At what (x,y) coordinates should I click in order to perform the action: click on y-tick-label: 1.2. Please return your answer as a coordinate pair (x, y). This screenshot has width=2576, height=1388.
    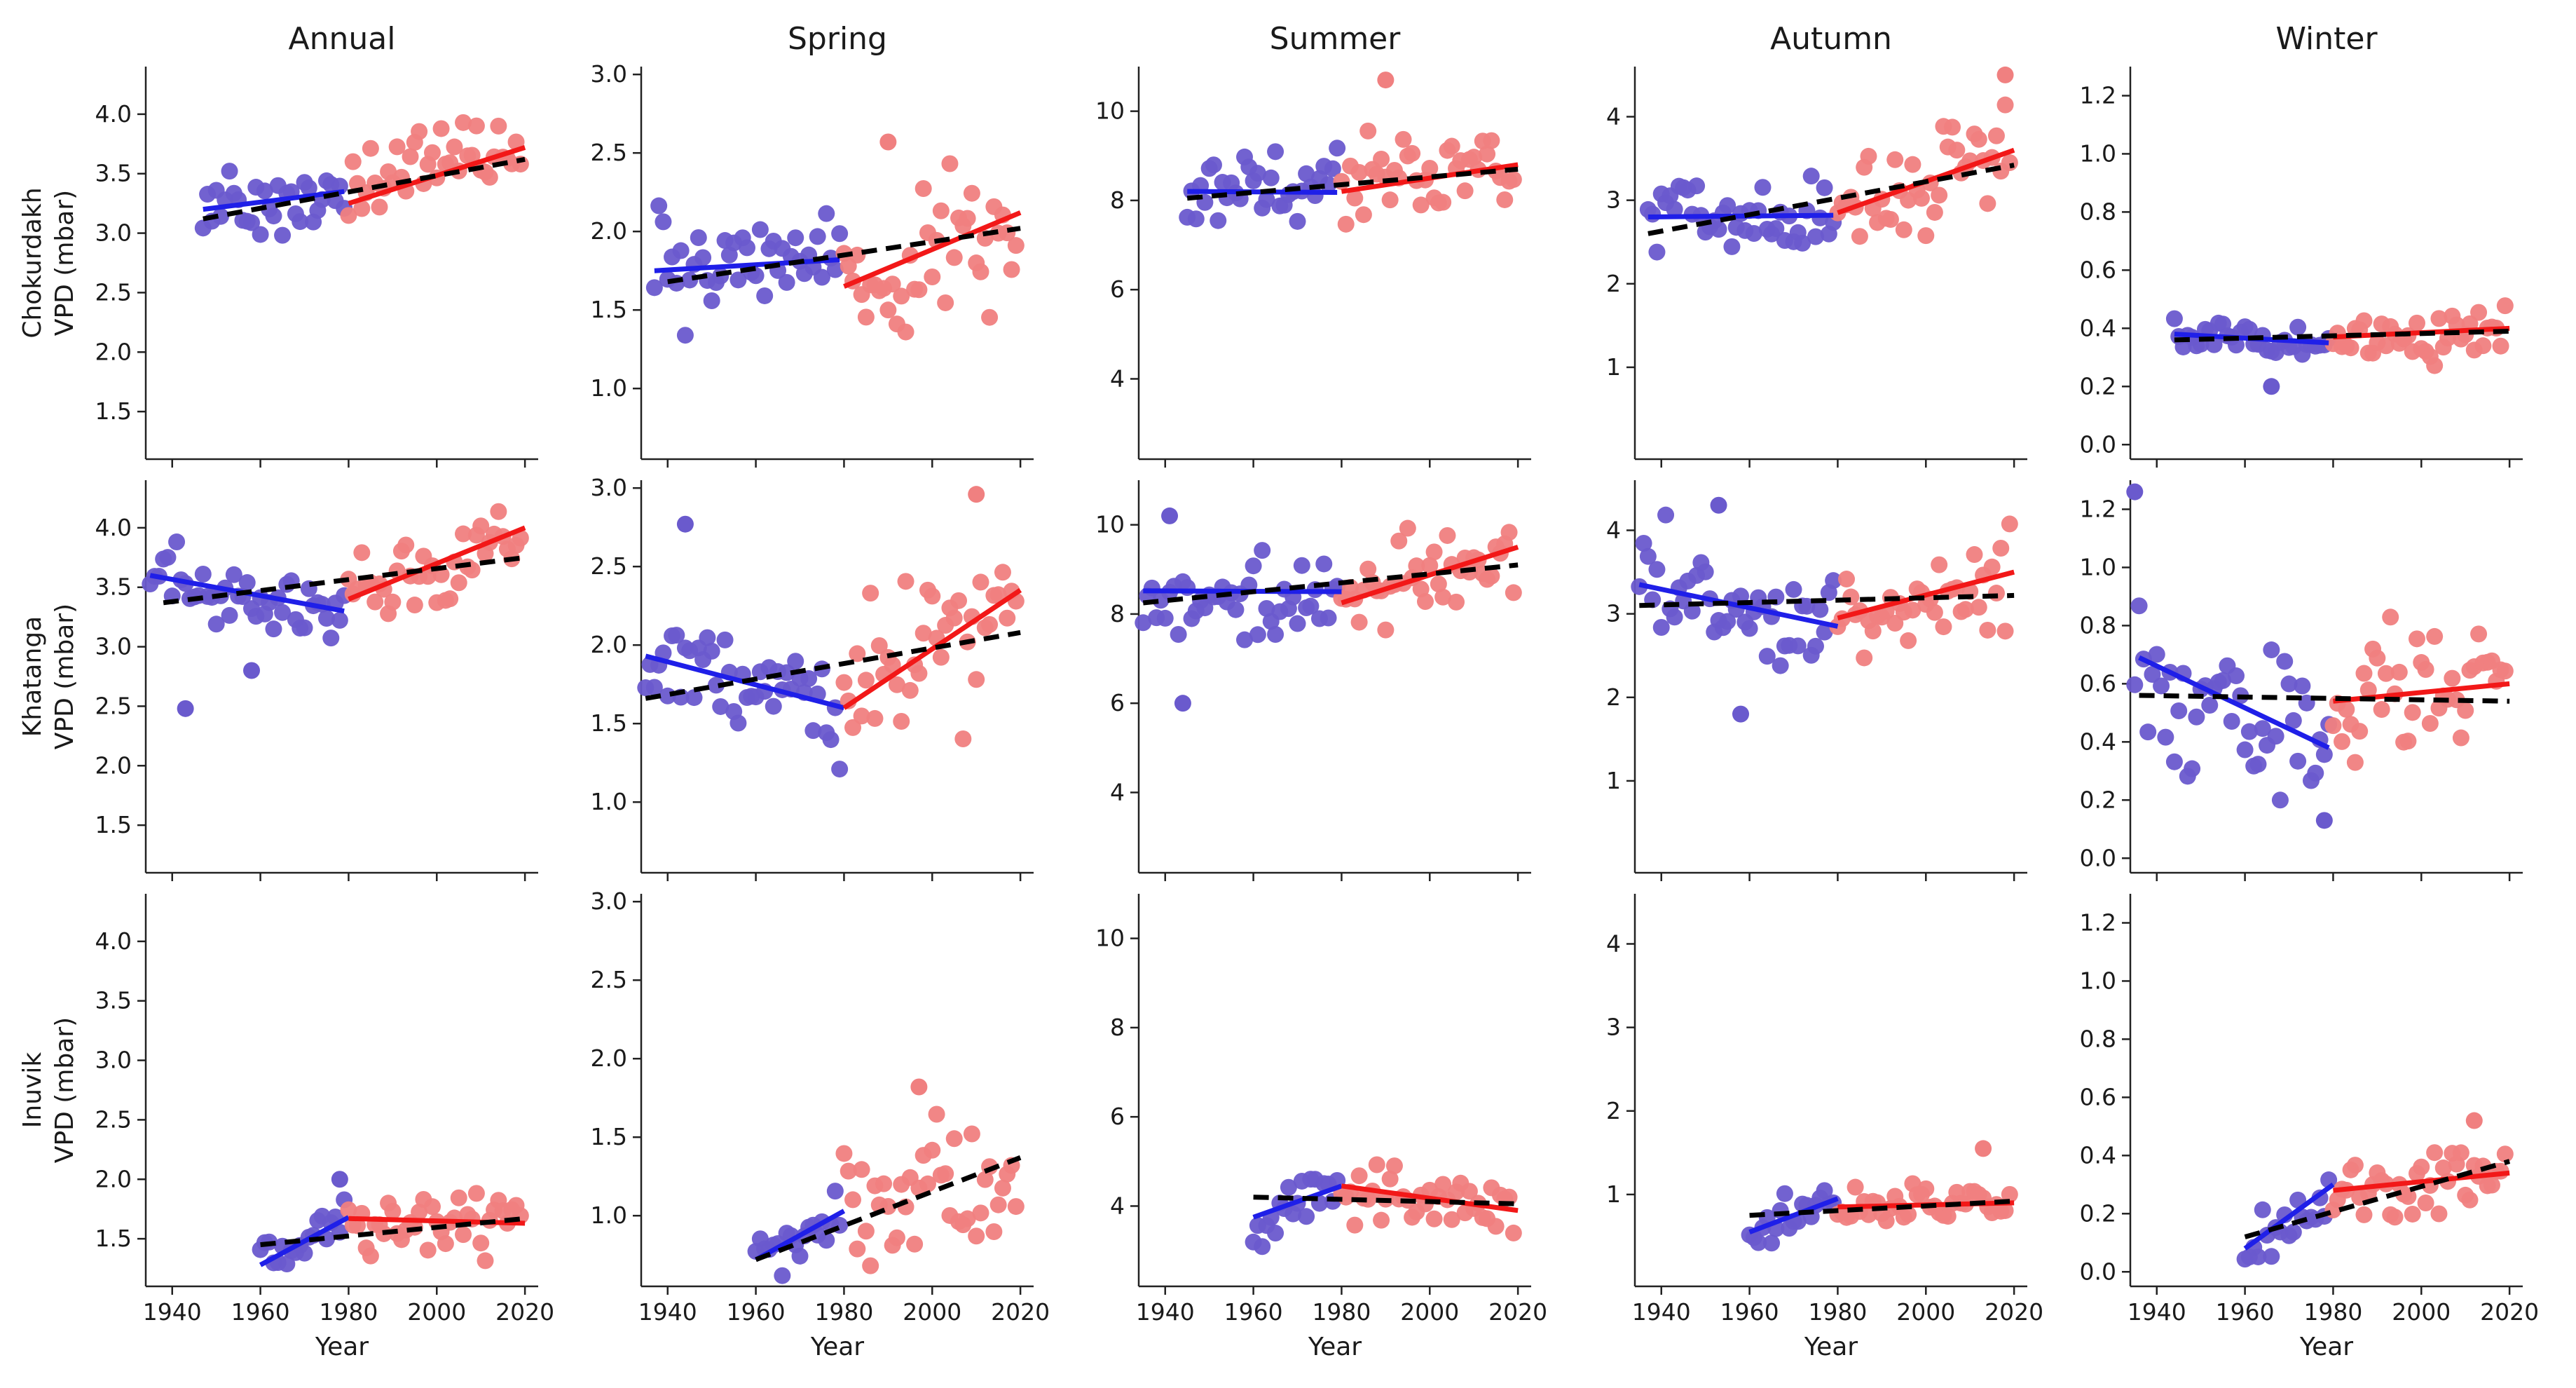
    Looking at the image, I should click on (2098, 95).